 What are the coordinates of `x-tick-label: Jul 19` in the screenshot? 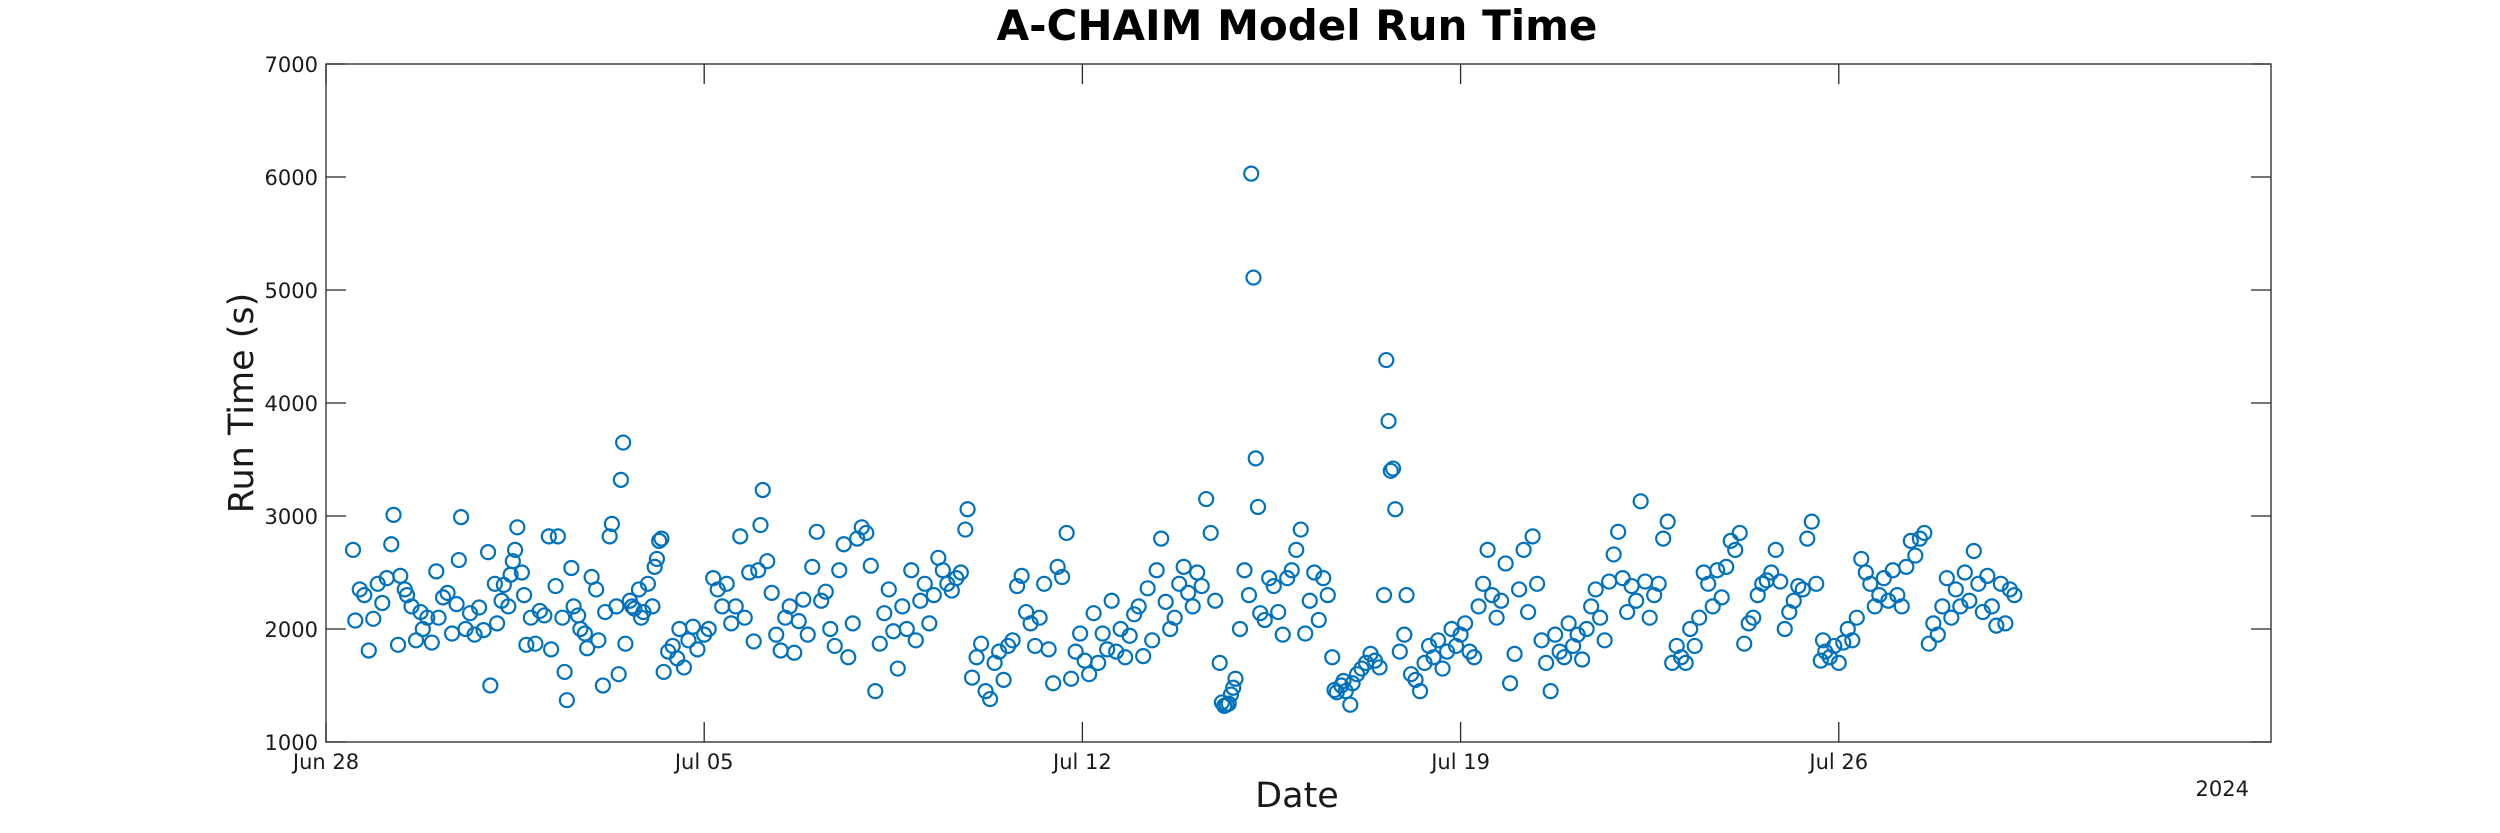 It's located at (1459, 762).